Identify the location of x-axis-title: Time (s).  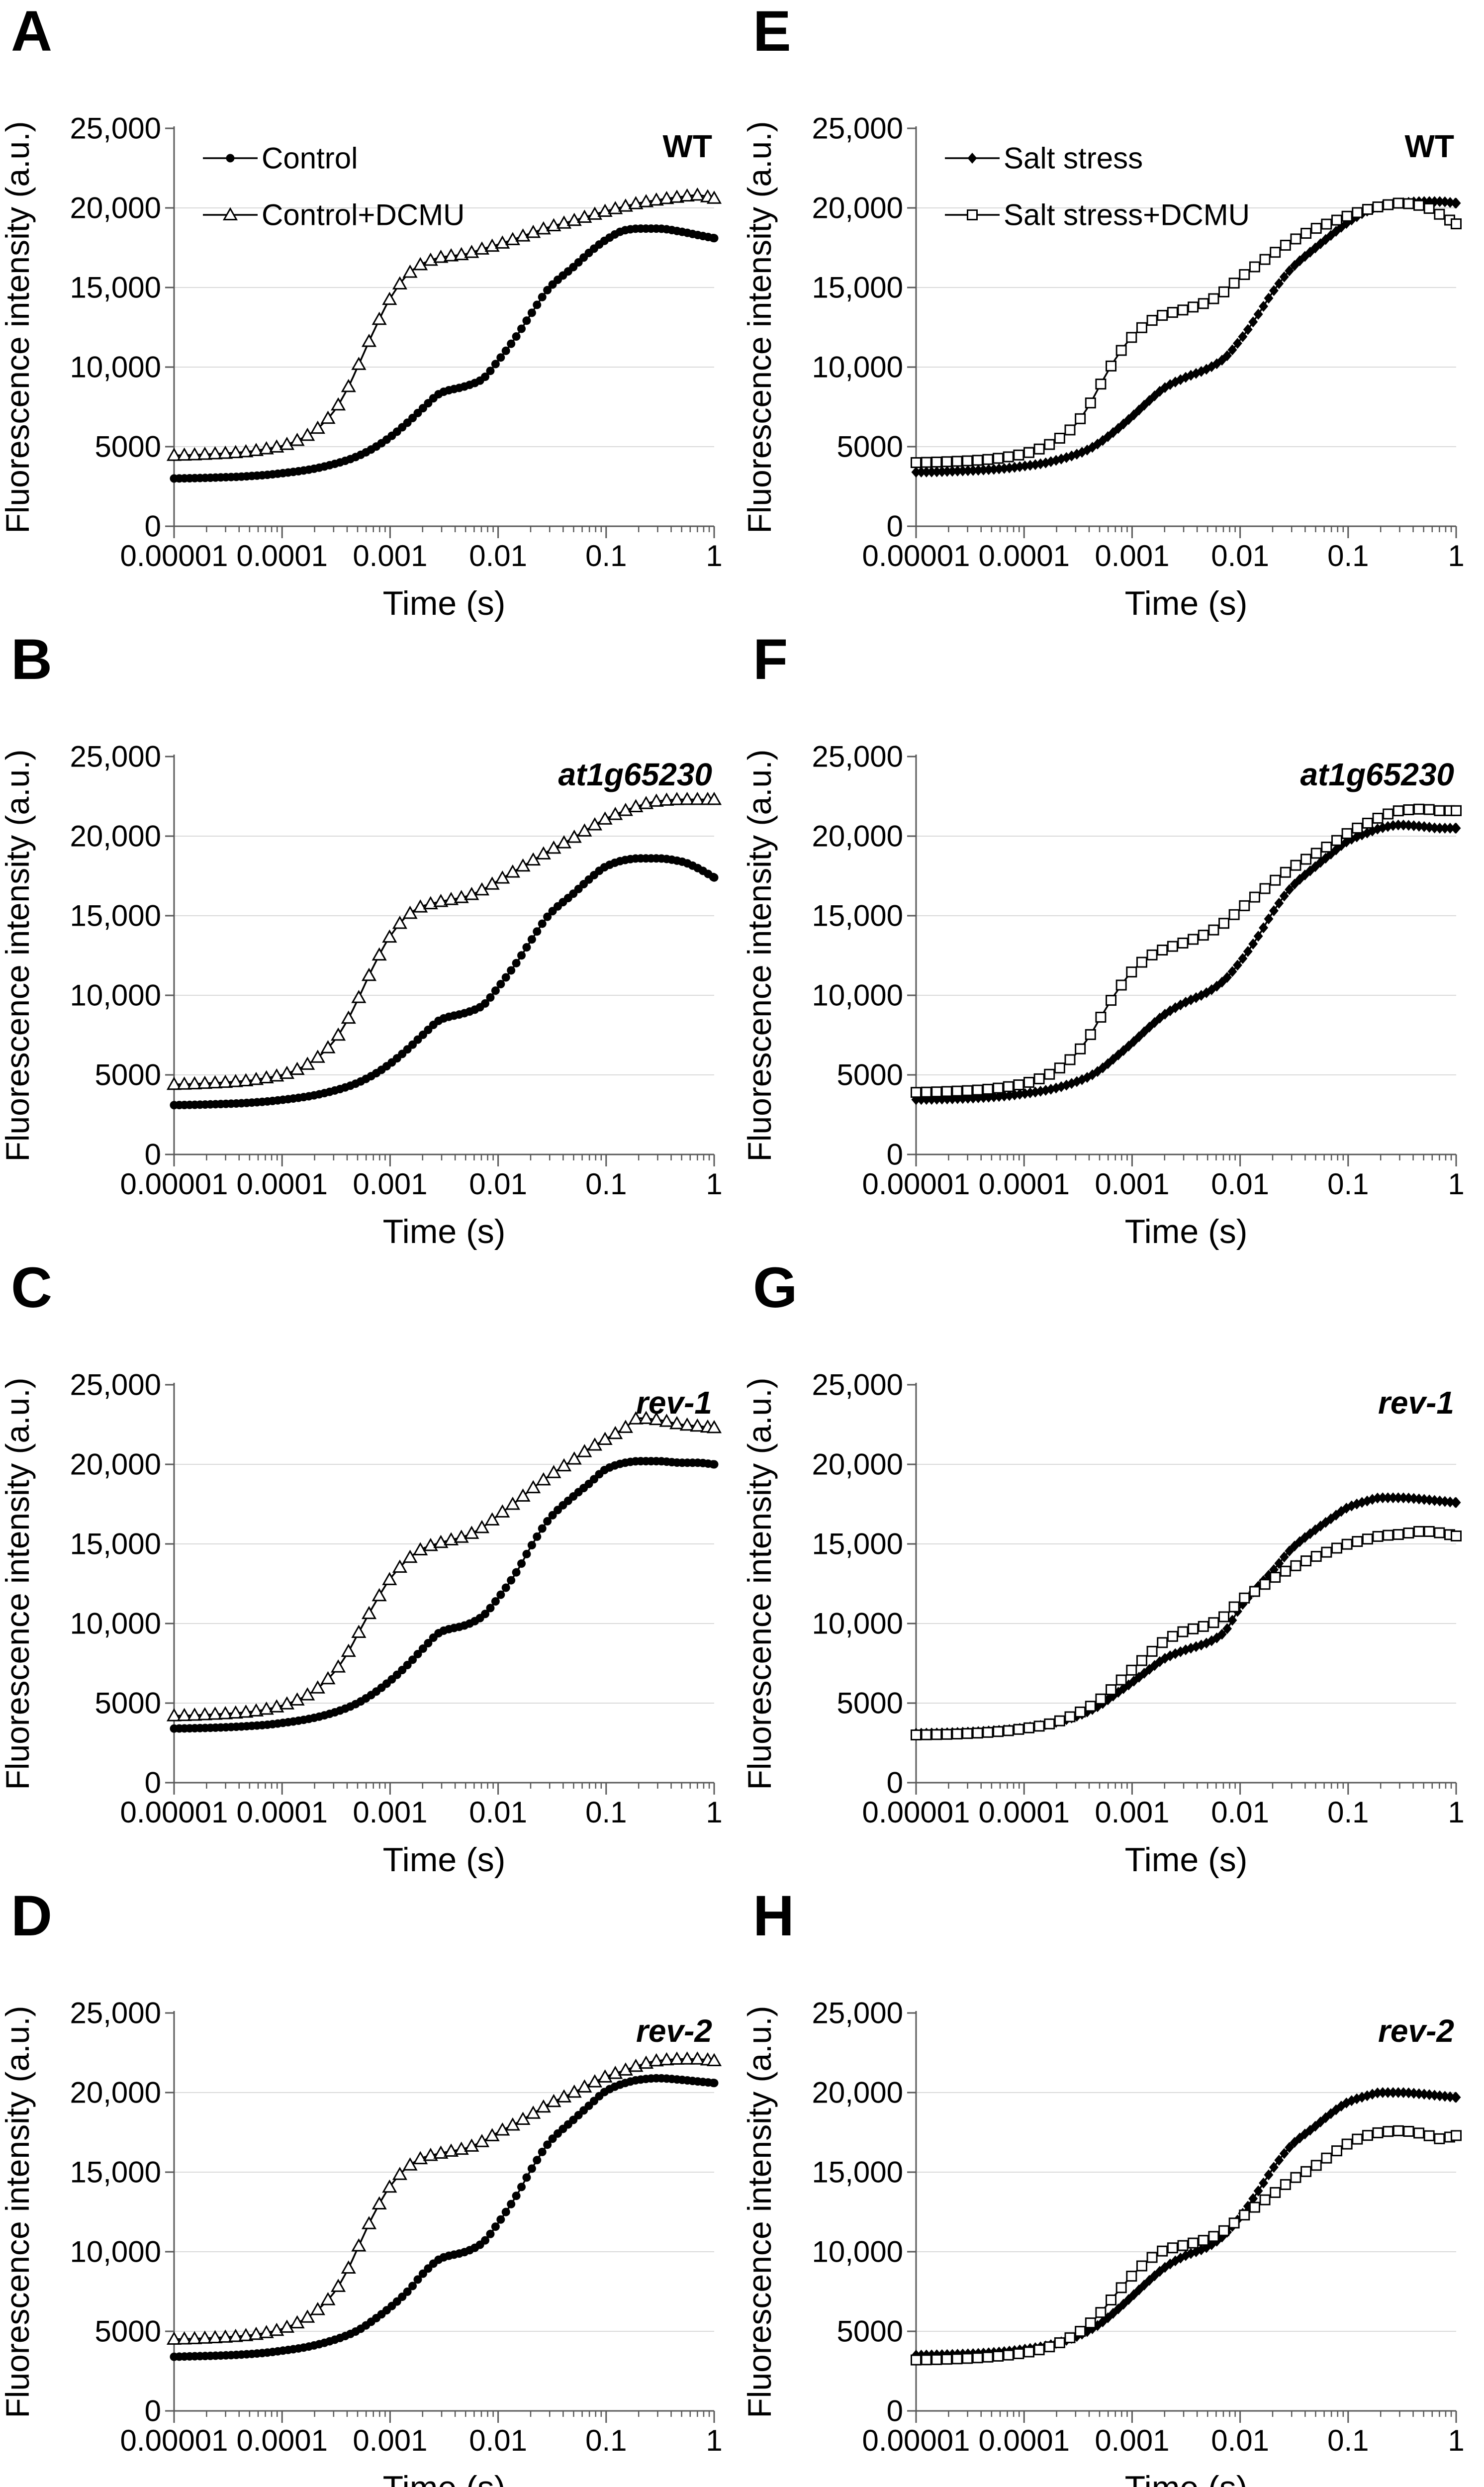
(444, 603).